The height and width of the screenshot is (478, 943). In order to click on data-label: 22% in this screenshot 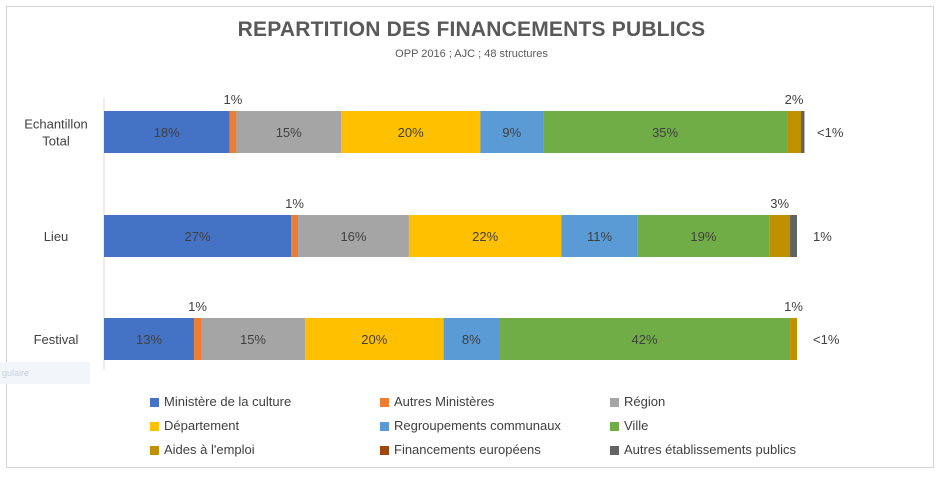, I will do `click(485, 236)`.